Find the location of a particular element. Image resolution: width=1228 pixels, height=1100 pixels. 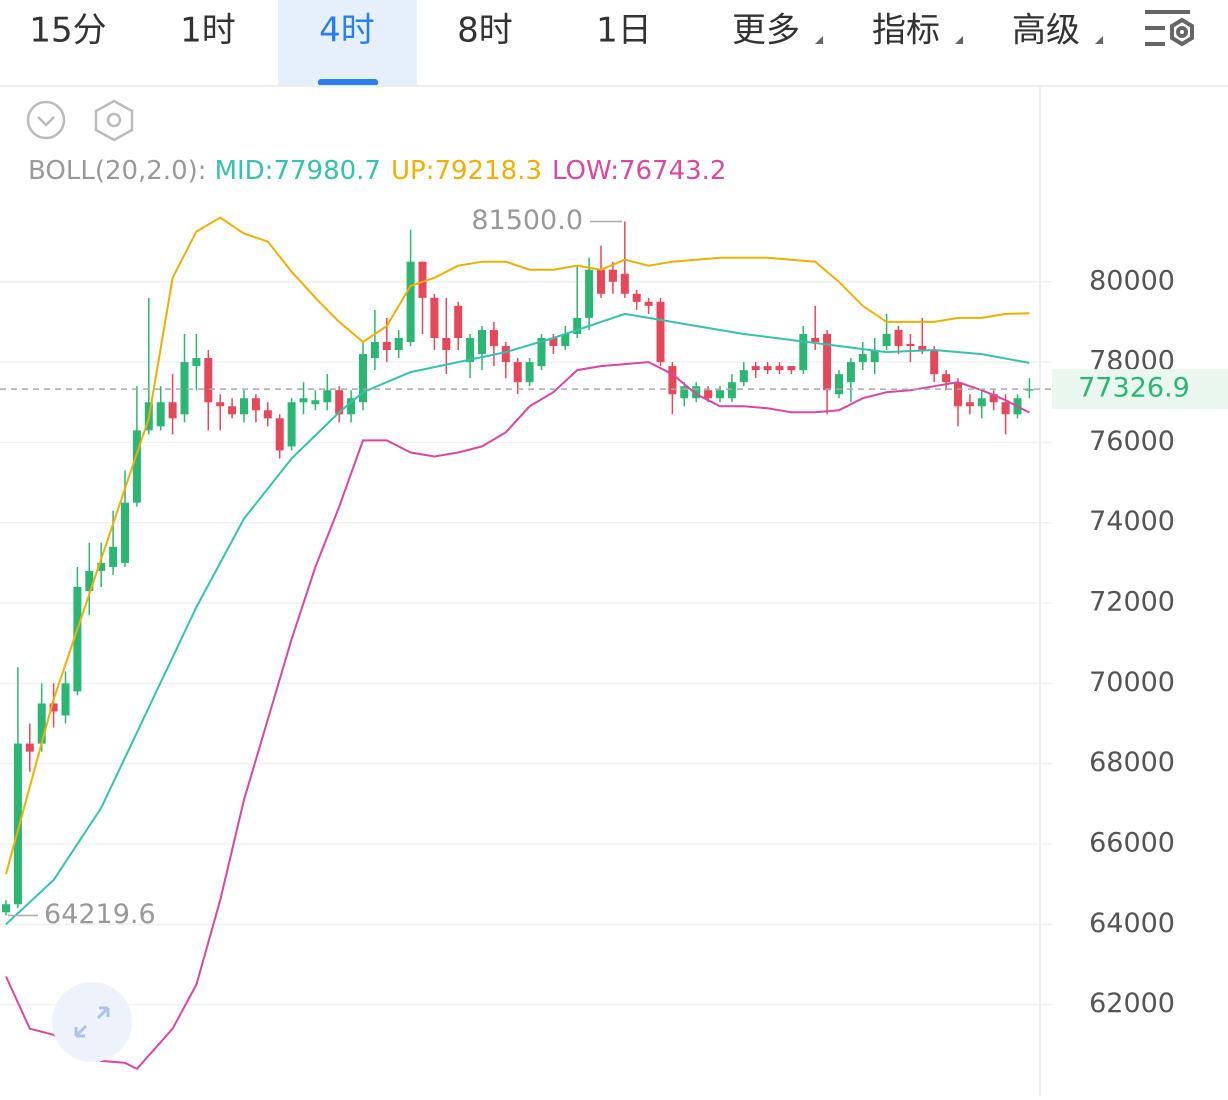

dropdown-triangles is located at coordinates (959, 40).